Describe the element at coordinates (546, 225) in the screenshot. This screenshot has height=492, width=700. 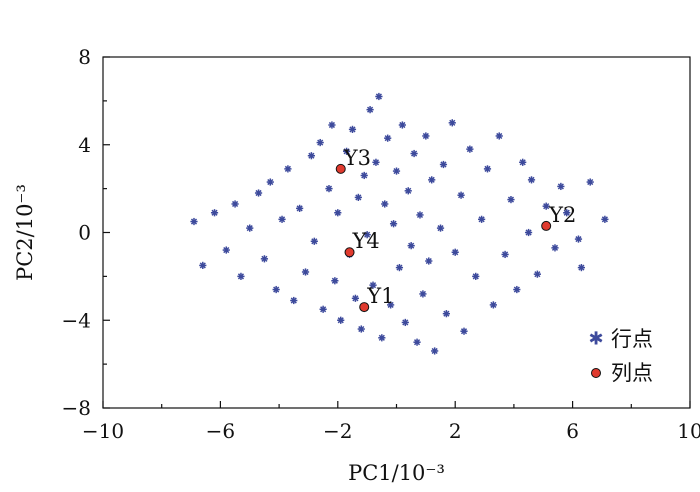
I see `column-point-y2` at that location.